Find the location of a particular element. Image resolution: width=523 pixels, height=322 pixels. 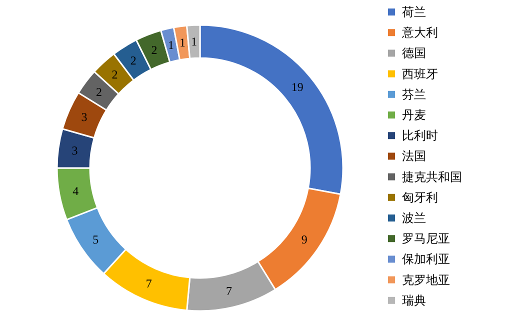

legend-label: 意大利 is located at coordinates (419, 33).